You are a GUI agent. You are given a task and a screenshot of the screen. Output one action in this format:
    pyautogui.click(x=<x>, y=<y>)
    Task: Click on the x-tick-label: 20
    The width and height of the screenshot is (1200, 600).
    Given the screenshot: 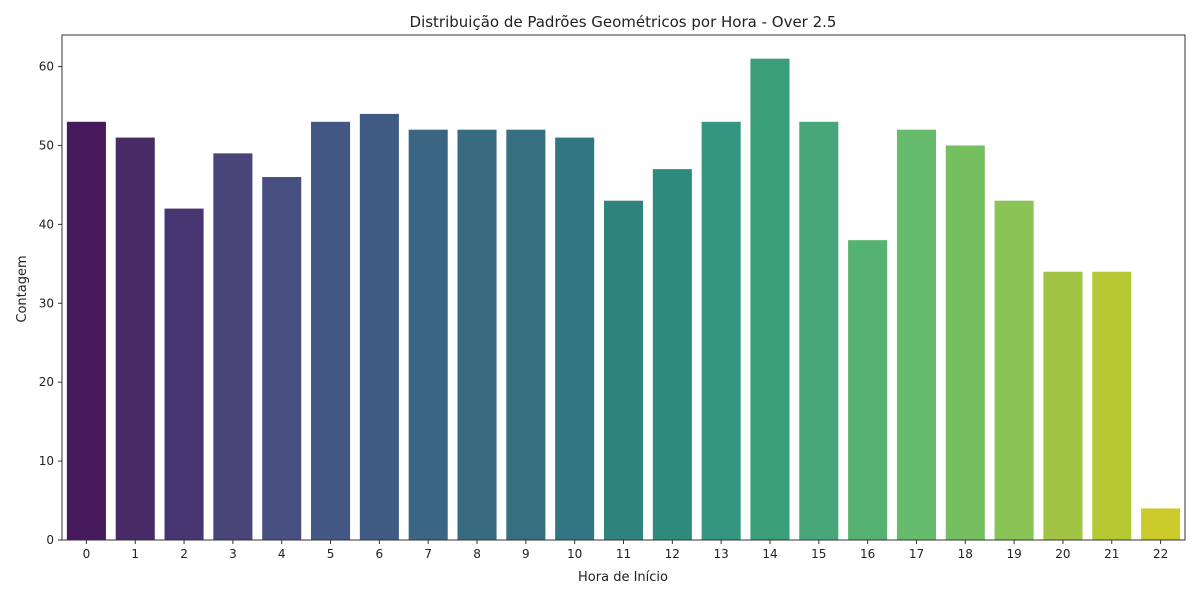 What is the action you would take?
    pyautogui.click(x=1062, y=554)
    